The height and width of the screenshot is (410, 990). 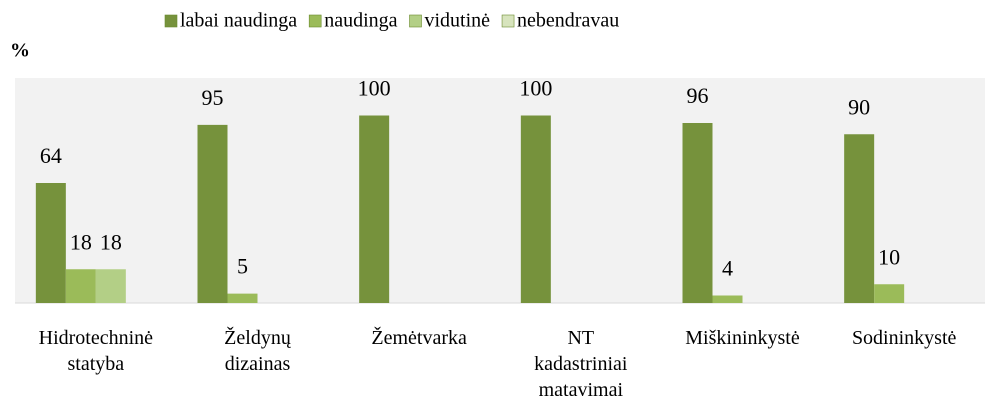 What do you see at coordinates (242, 266) in the screenshot?
I see `data-label: 5` at bounding box center [242, 266].